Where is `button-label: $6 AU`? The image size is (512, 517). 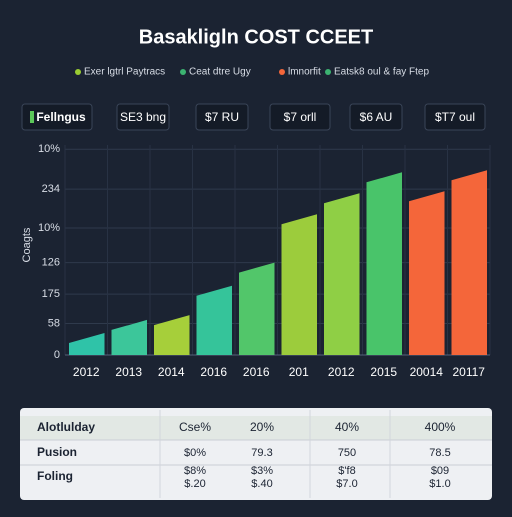
button-label: $6 AU is located at coordinates (376, 117).